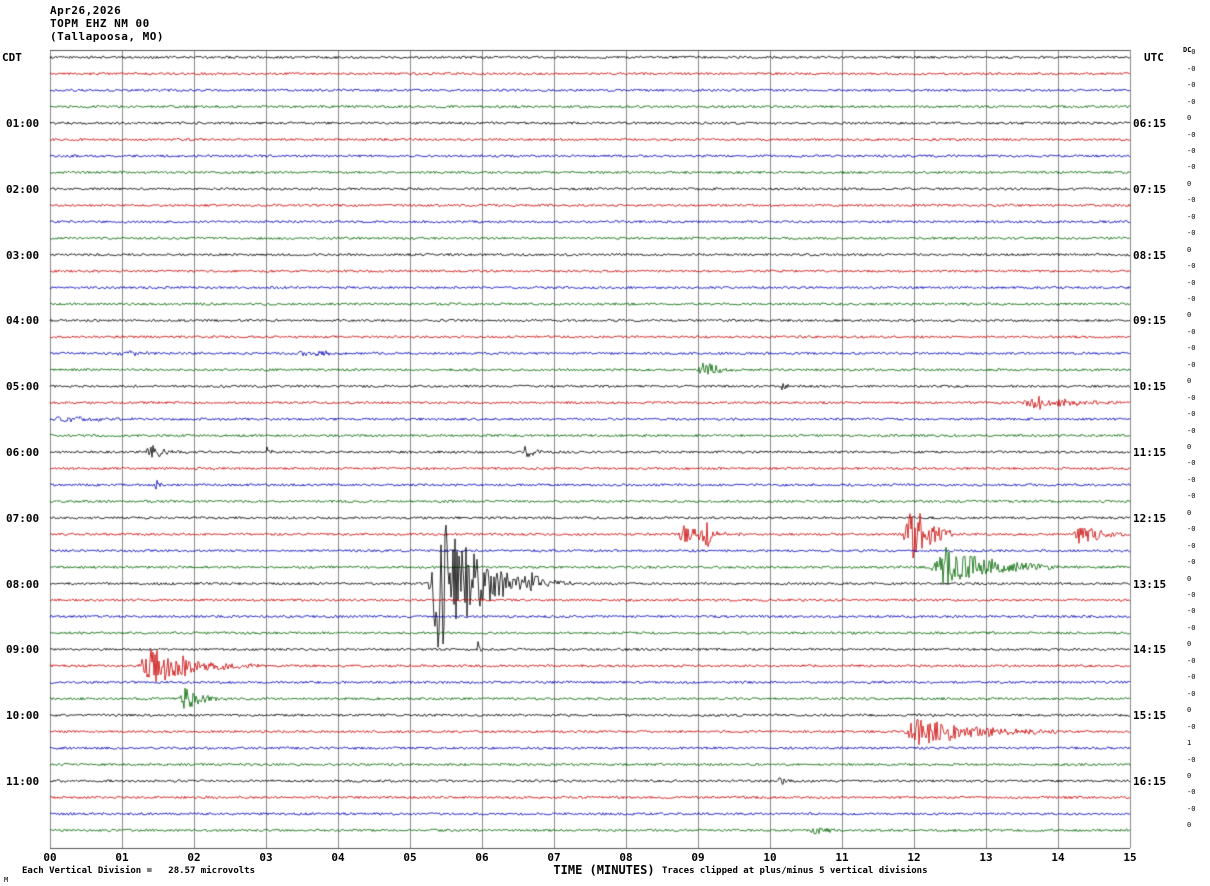  I want to click on x-tick-label: 14, so click(1058, 857).